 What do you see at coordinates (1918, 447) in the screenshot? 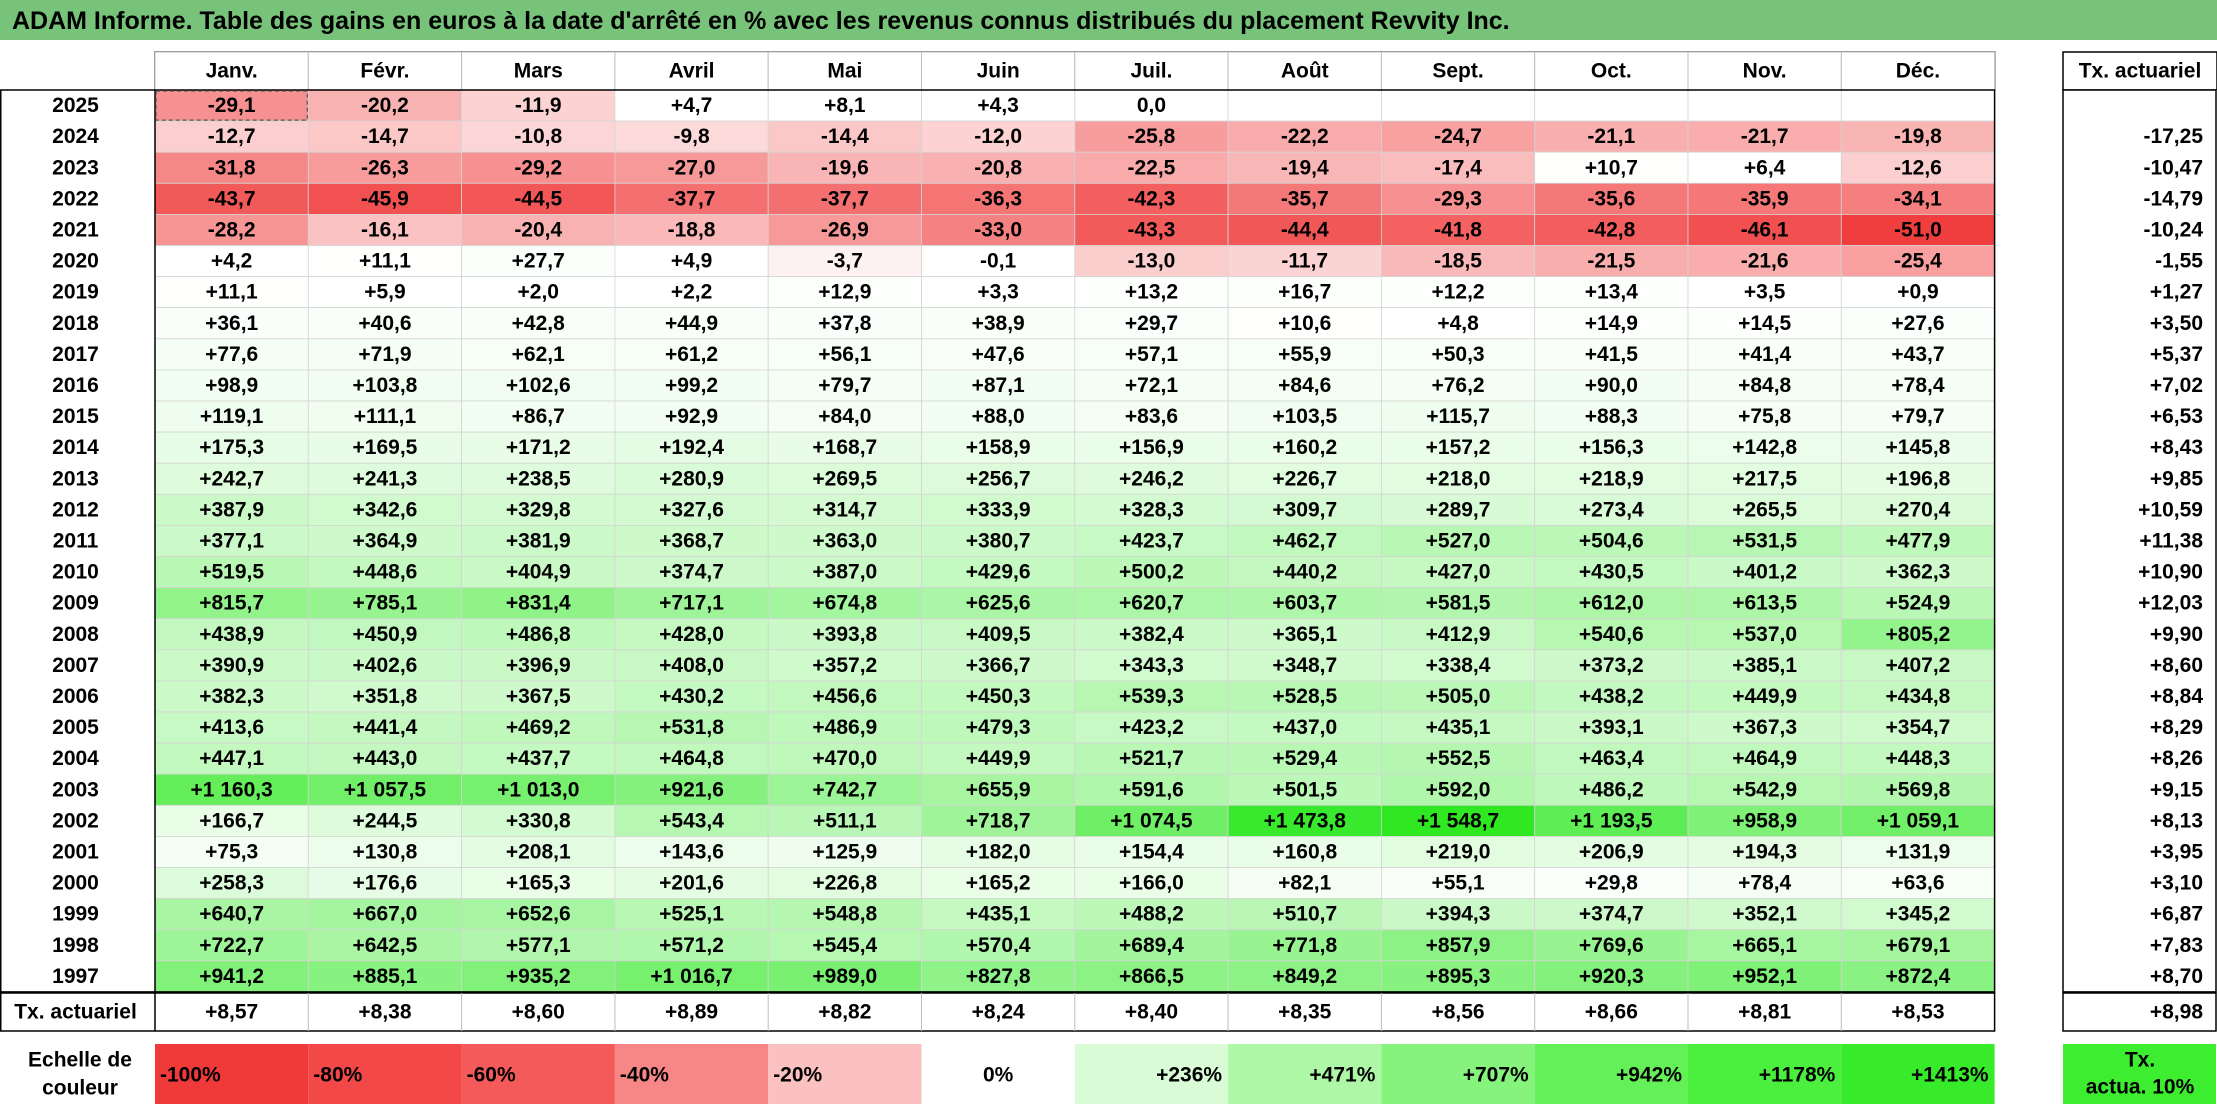
I see `cell-value: +145,8` at bounding box center [1918, 447].